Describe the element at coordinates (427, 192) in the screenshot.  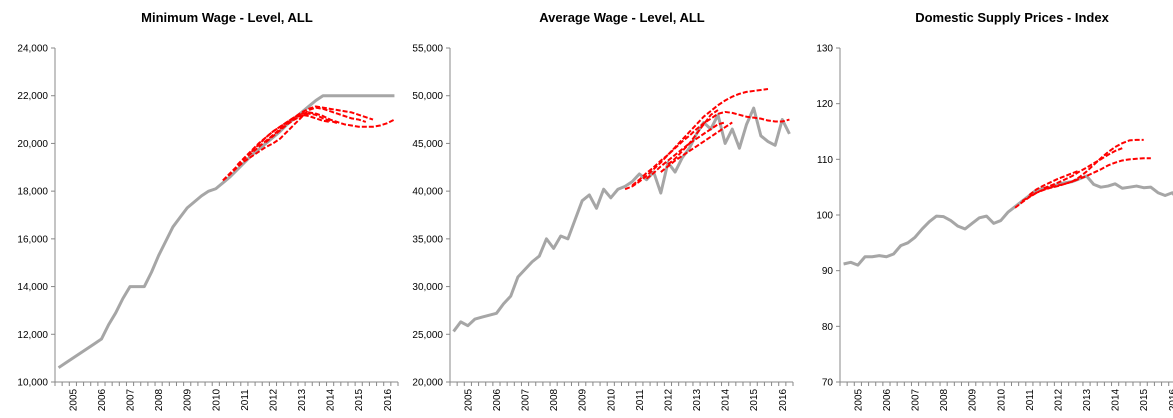
I see `y-tick-label: 40,000` at that location.